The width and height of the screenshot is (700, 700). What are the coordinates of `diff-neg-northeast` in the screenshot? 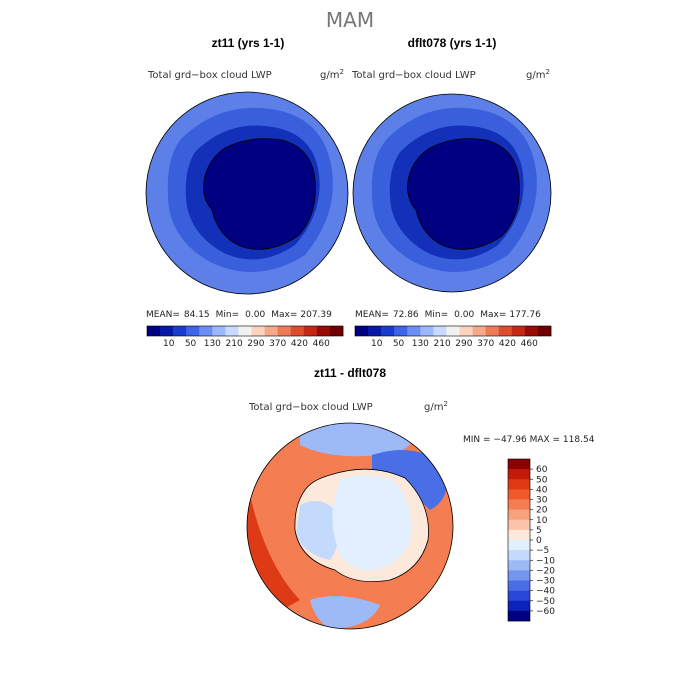 It's located at (410, 480).